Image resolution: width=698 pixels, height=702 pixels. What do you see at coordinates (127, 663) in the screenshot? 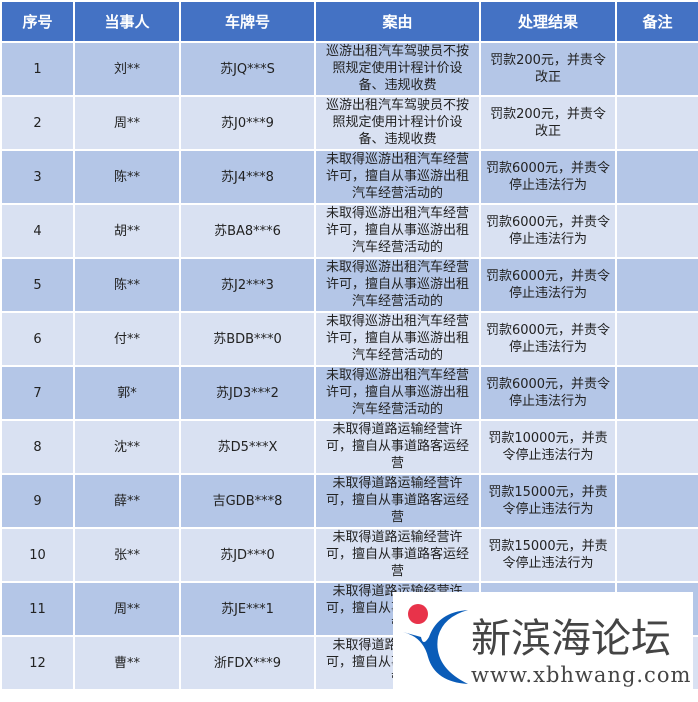
I see `cell-party: 曹**` at bounding box center [127, 663].